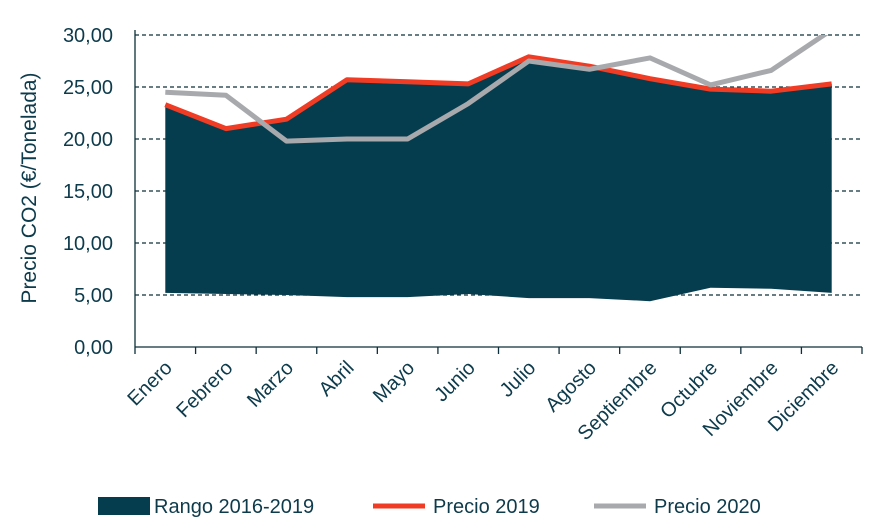  I want to click on y-tick-label: 5,00, so click(93, 296).